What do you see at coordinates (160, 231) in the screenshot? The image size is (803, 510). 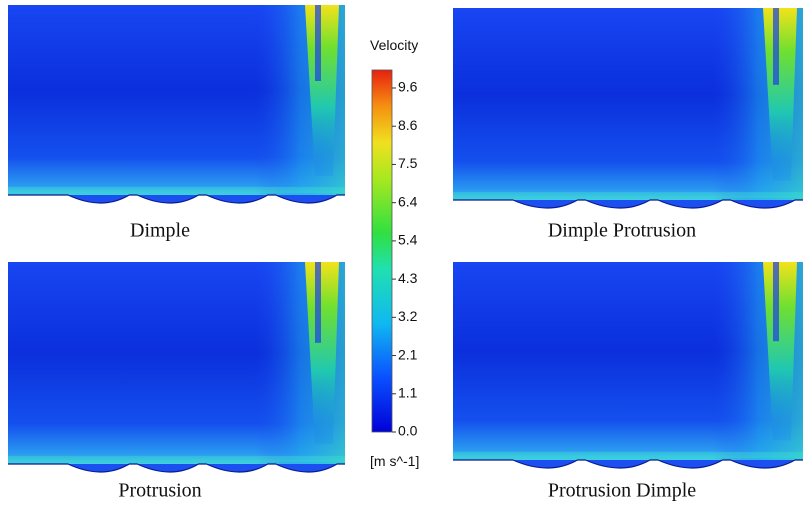 I see `panel-label: Dimple` at bounding box center [160, 231].